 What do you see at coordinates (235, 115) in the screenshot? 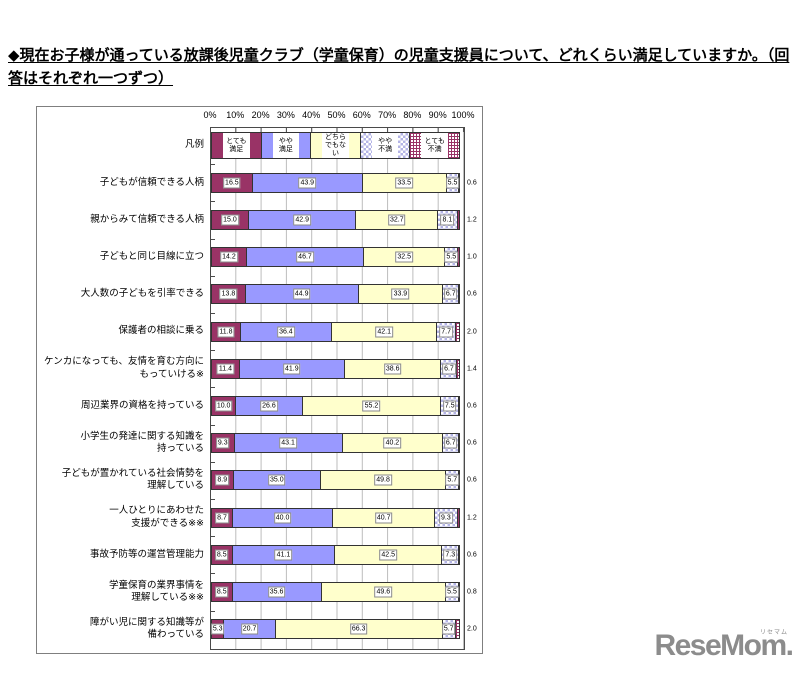
I see `axis-tick-label: 10%` at bounding box center [235, 115].